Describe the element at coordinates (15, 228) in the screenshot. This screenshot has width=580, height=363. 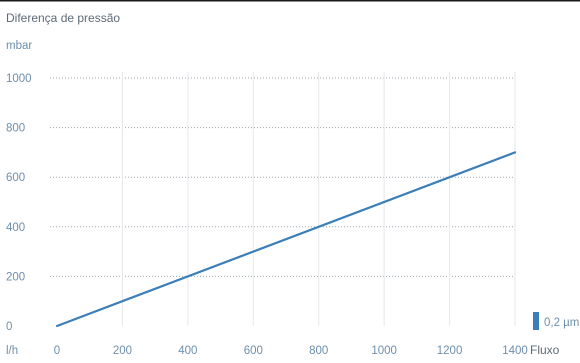
I see `y-tick-label: 400` at that location.